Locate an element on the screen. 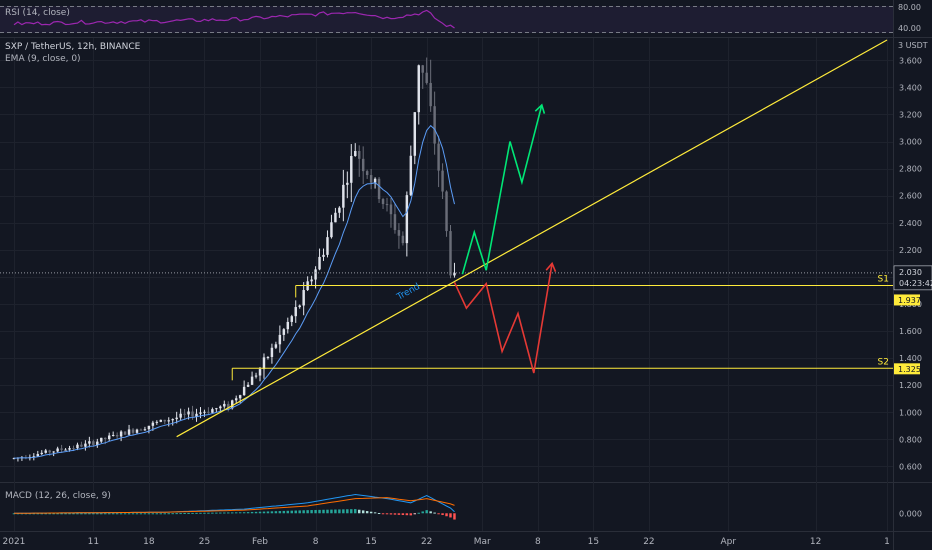 This screenshot has height=550, width=932. s1-price-box is located at coordinates (907, 300).